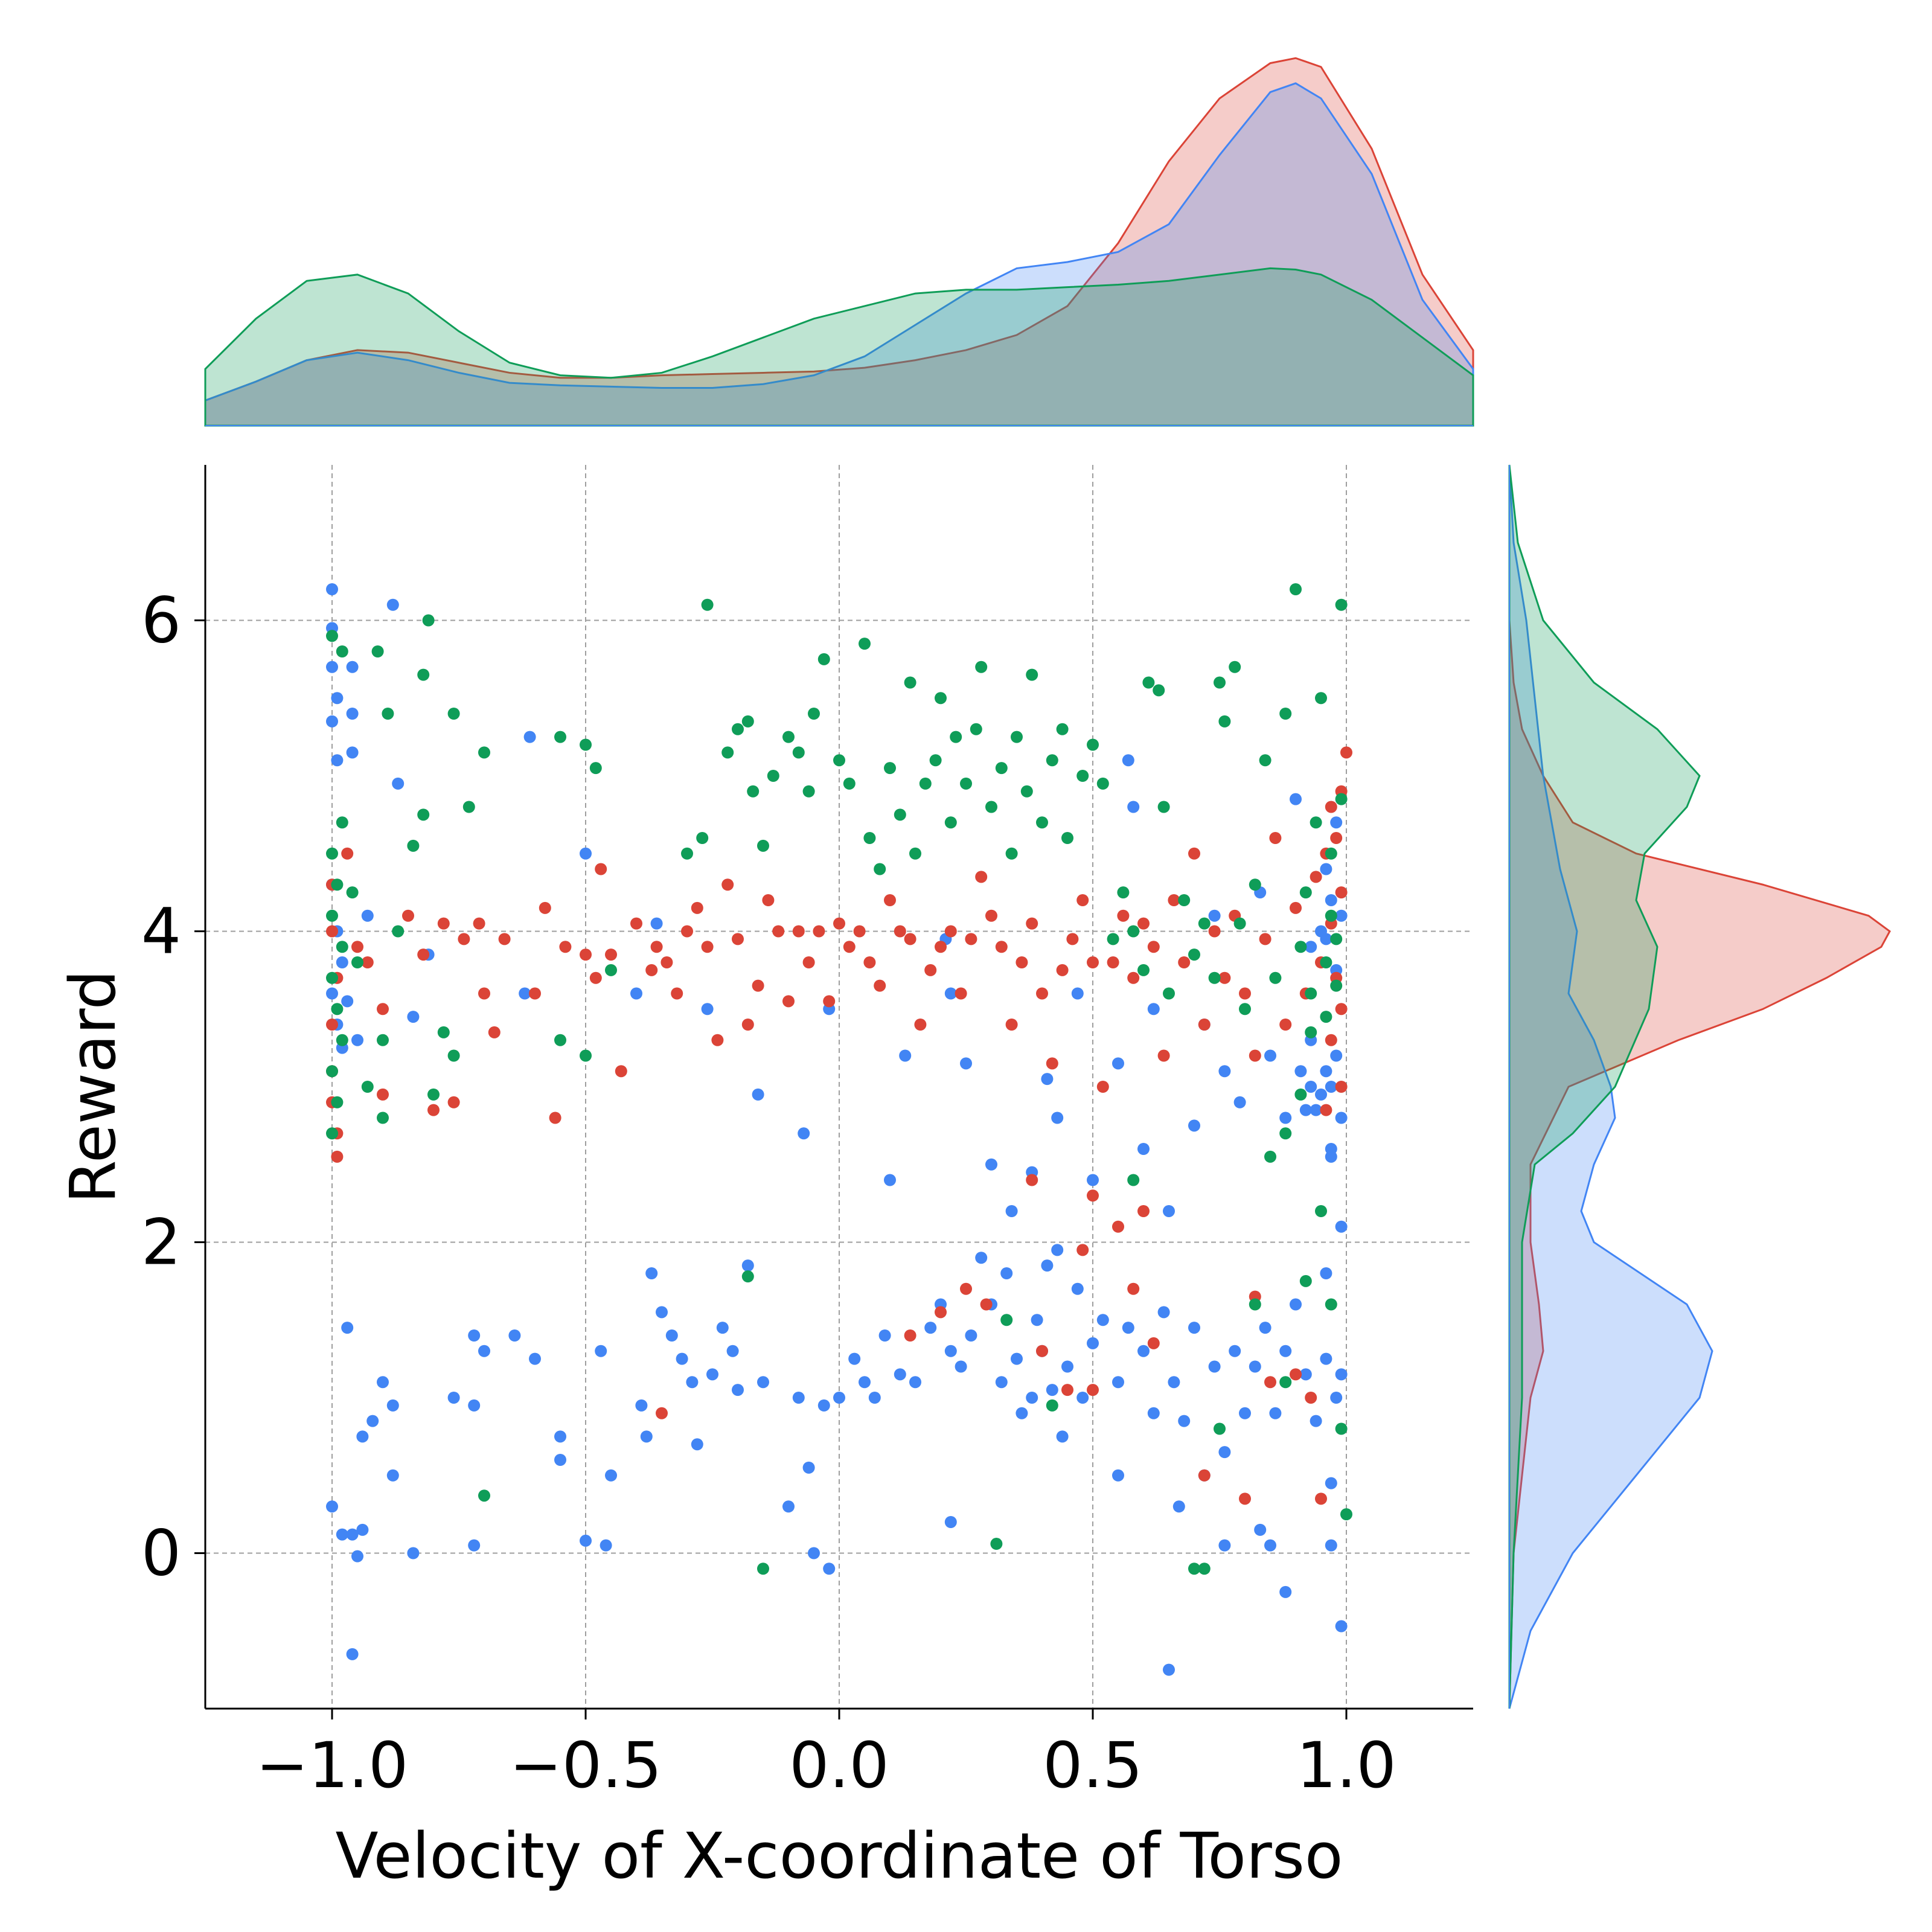 The image size is (1932, 1932). Describe the element at coordinates (839, 255) in the screenshot. I see `top-kde-curve` at that location.